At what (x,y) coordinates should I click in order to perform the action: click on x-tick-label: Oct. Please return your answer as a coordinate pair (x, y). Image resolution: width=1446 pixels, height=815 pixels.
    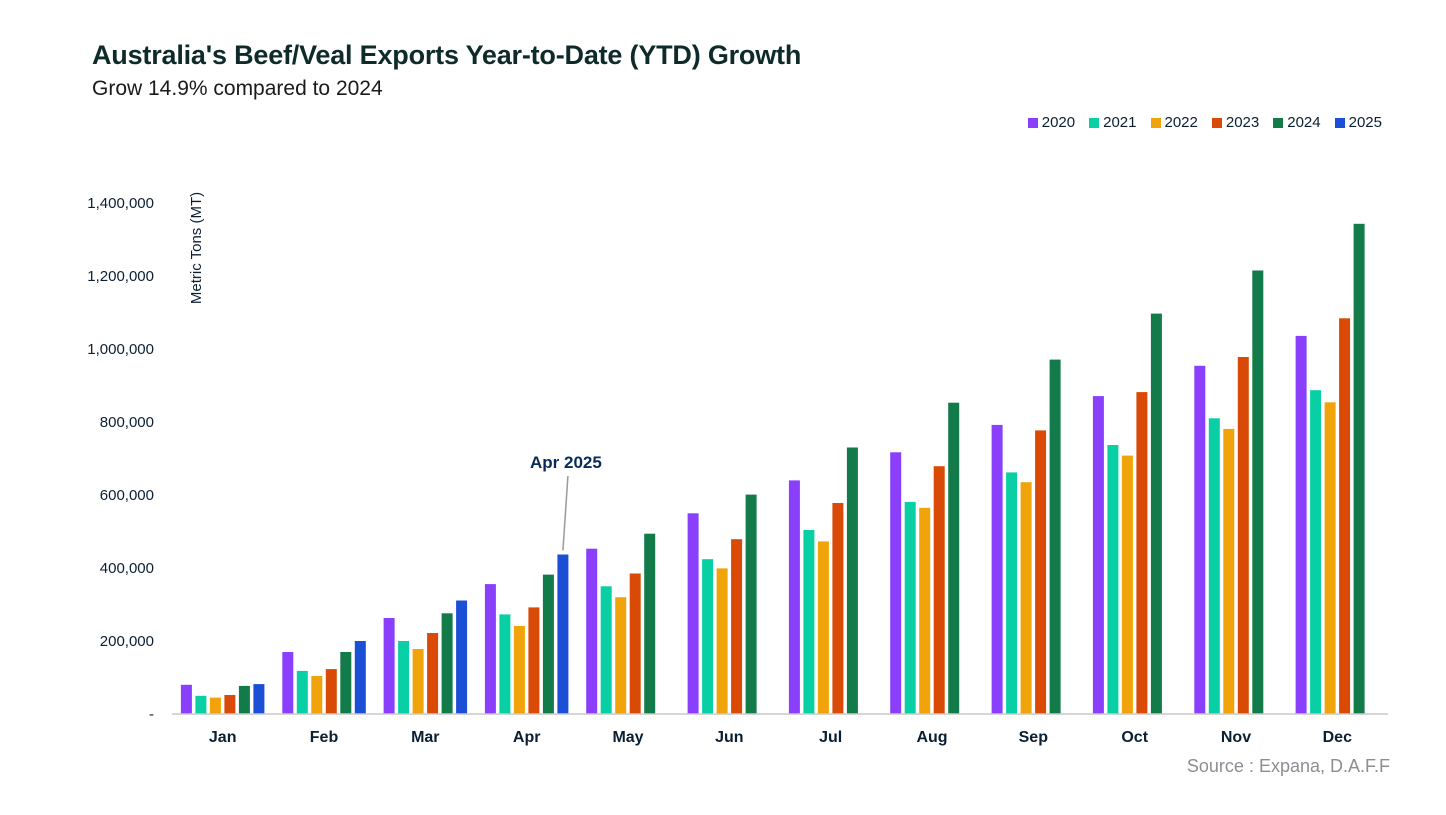
    Looking at the image, I should click on (1134, 737).